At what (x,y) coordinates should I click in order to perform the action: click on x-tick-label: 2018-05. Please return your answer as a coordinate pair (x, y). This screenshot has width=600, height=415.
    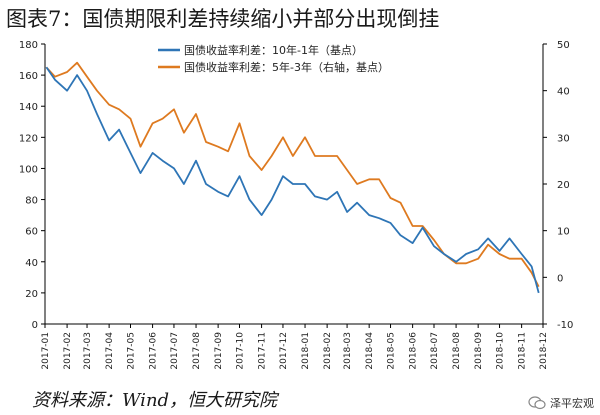
    Looking at the image, I should click on (392, 351).